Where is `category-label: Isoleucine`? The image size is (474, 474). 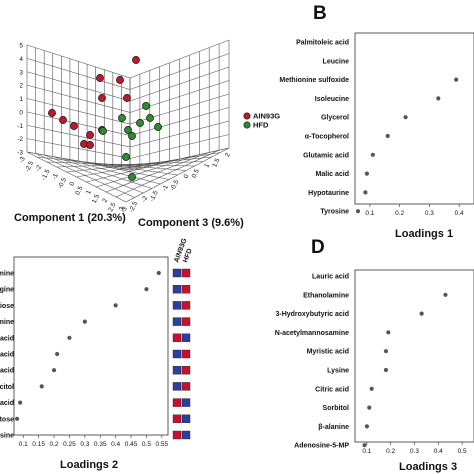
category-label: Isoleucine is located at coordinates (332, 99).